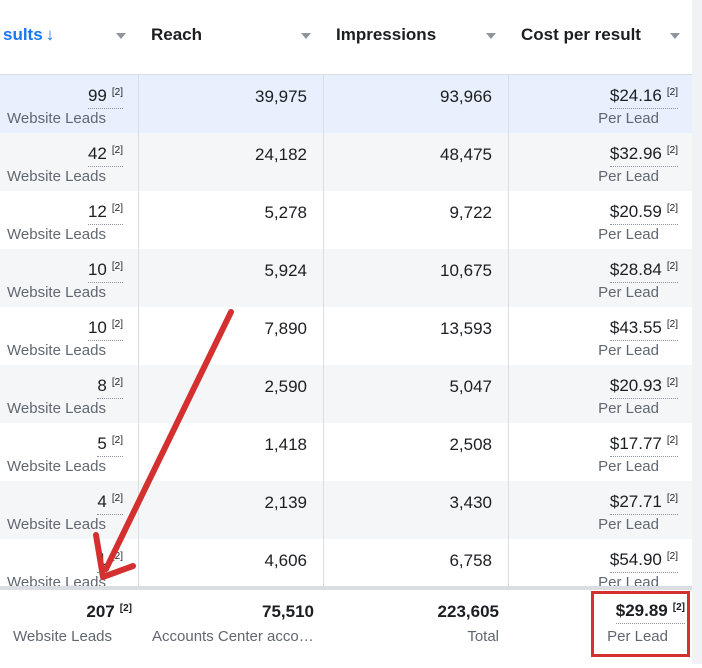 The height and width of the screenshot is (668, 702). I want to click on cost-value: $32.96 [2], so click(643, 156).